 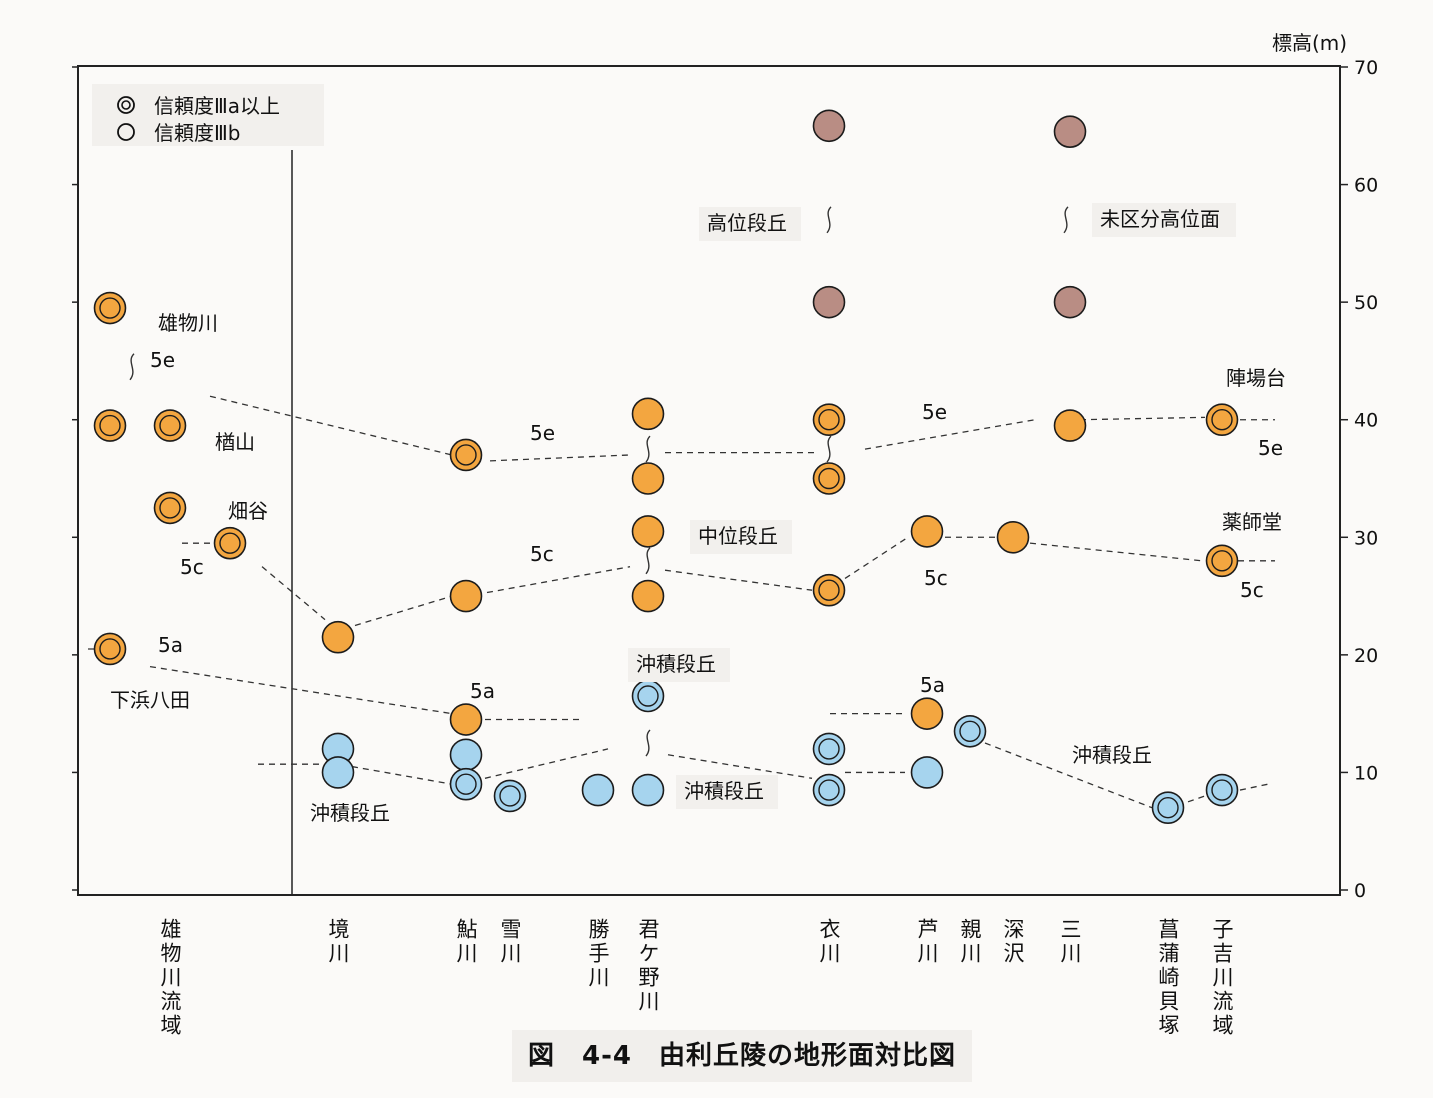 I want to click on y-tick-label: 40, so click(x=1366, y=421).